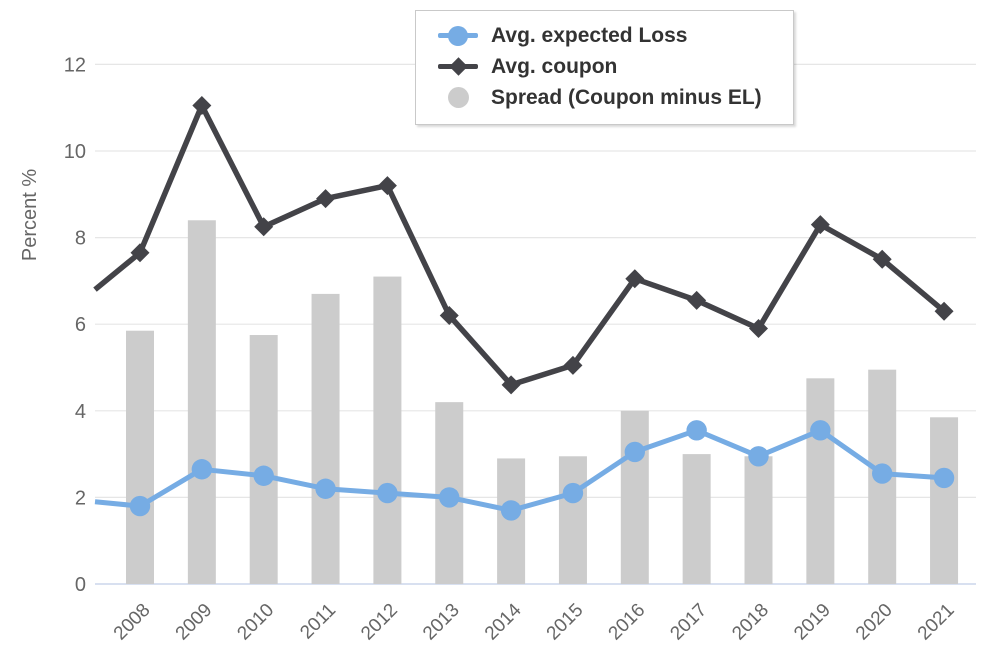  What do you see at coordinates (75, 152) in the screenshot?
I see `y-tick-label: 10` at bounding box center [75, 152].